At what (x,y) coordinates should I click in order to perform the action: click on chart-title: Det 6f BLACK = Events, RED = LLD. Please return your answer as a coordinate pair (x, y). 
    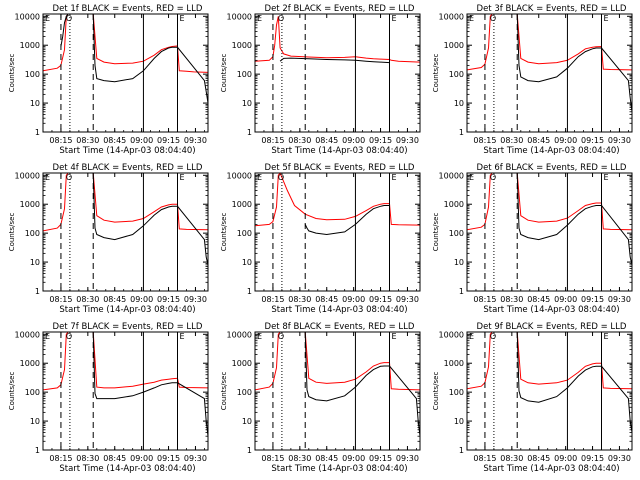
    Looking at the image, I should click on (552, 168).